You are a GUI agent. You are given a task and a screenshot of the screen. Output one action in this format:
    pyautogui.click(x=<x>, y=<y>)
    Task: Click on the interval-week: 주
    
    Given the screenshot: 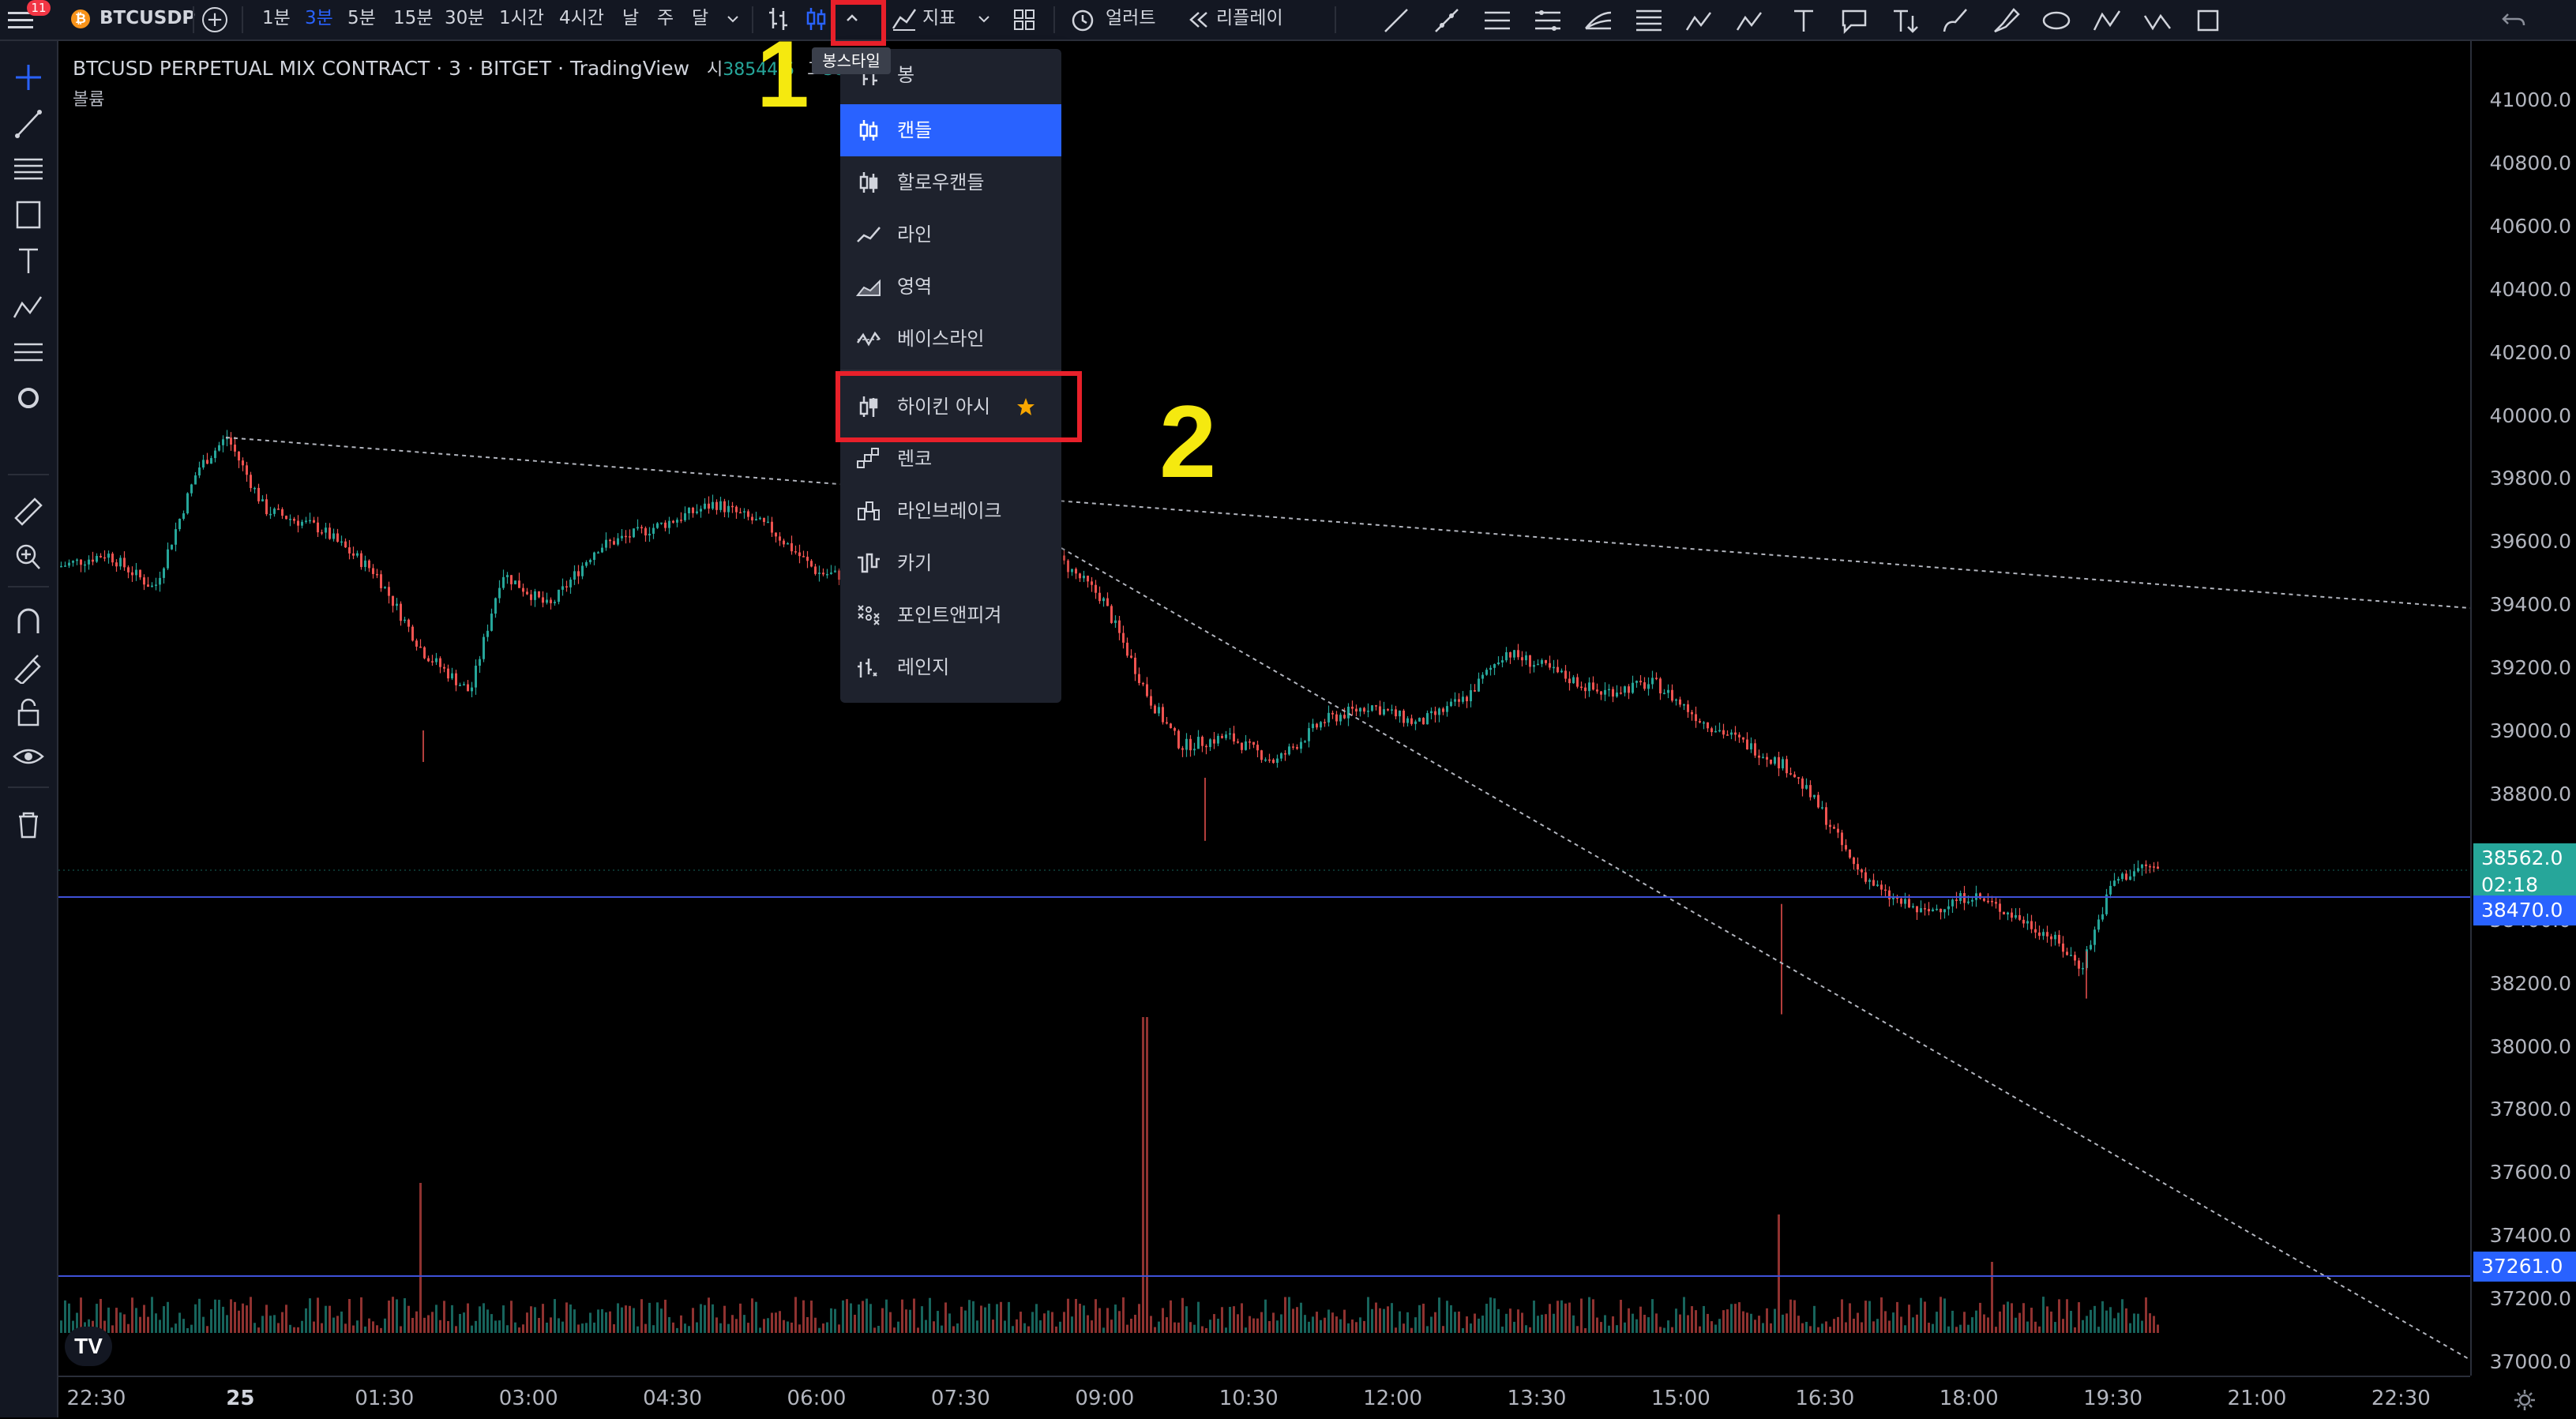 What is the action you would take?
    pyautogui.click(x=665, y=18)
    